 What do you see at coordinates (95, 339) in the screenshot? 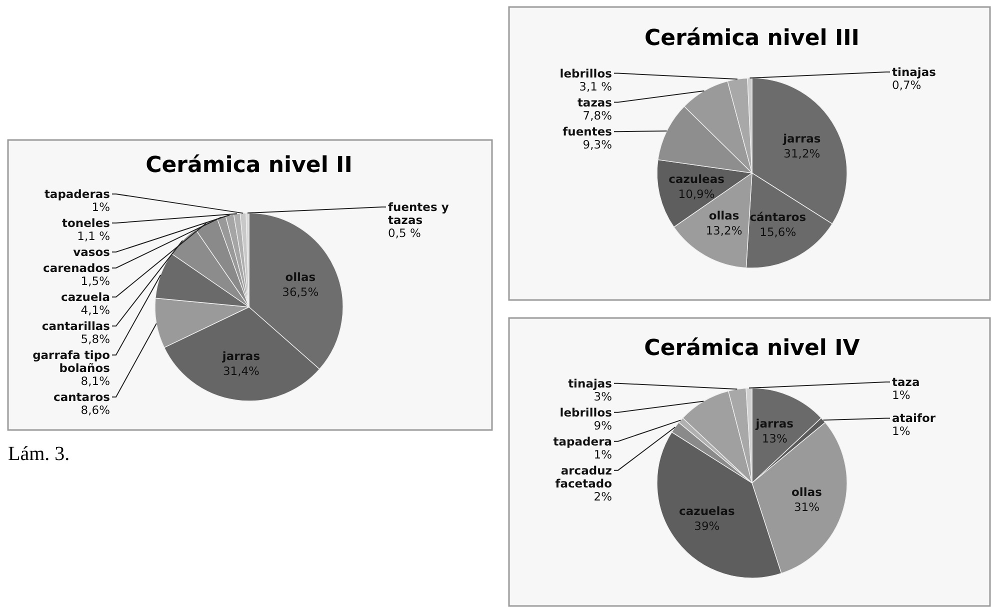
I see `data-label: 5,8%` at bounding box center [95, 339].